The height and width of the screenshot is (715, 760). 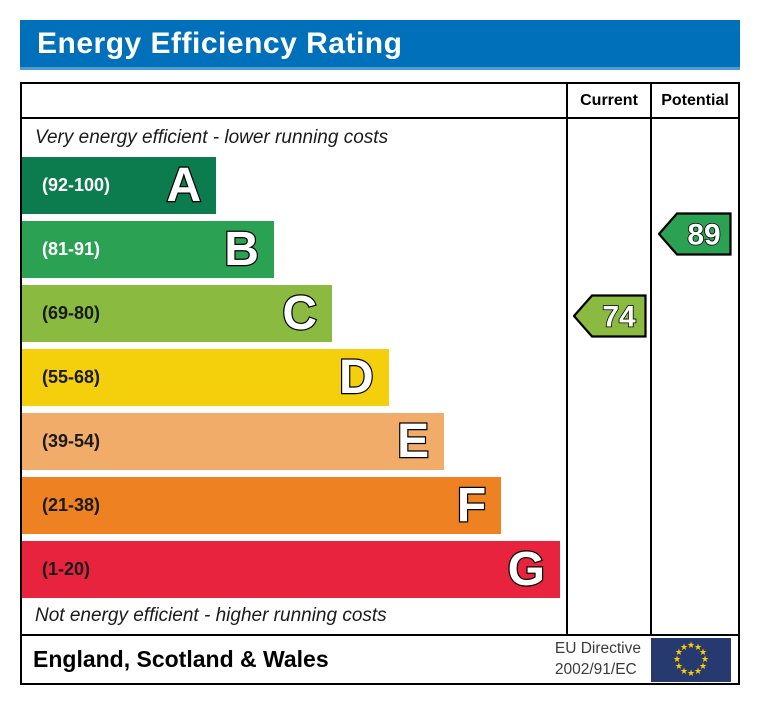 What do you see at coordinates (356, 377) in the screenshot?
I see `band-letter: D` at bounding box center [356, 377].